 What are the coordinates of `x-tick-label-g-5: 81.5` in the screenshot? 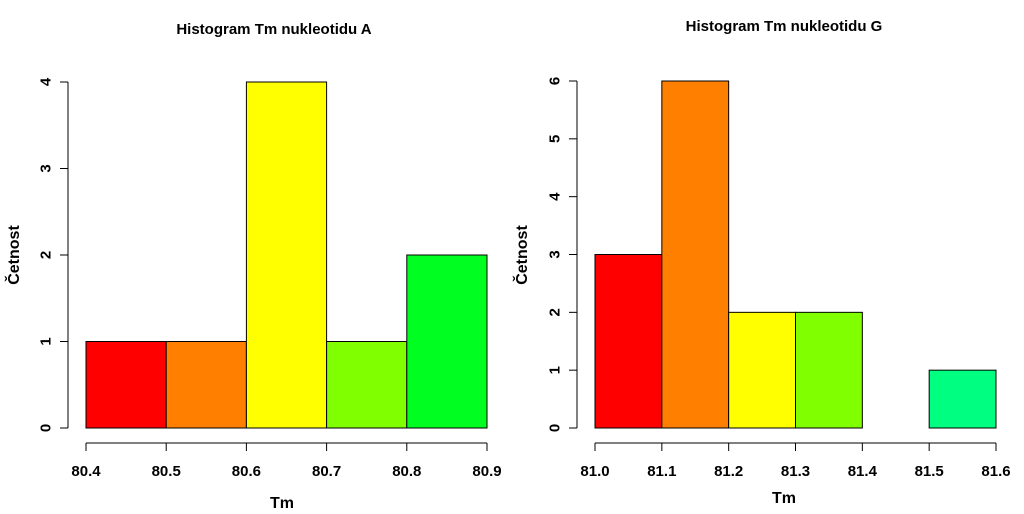 It's located at (929, 471).